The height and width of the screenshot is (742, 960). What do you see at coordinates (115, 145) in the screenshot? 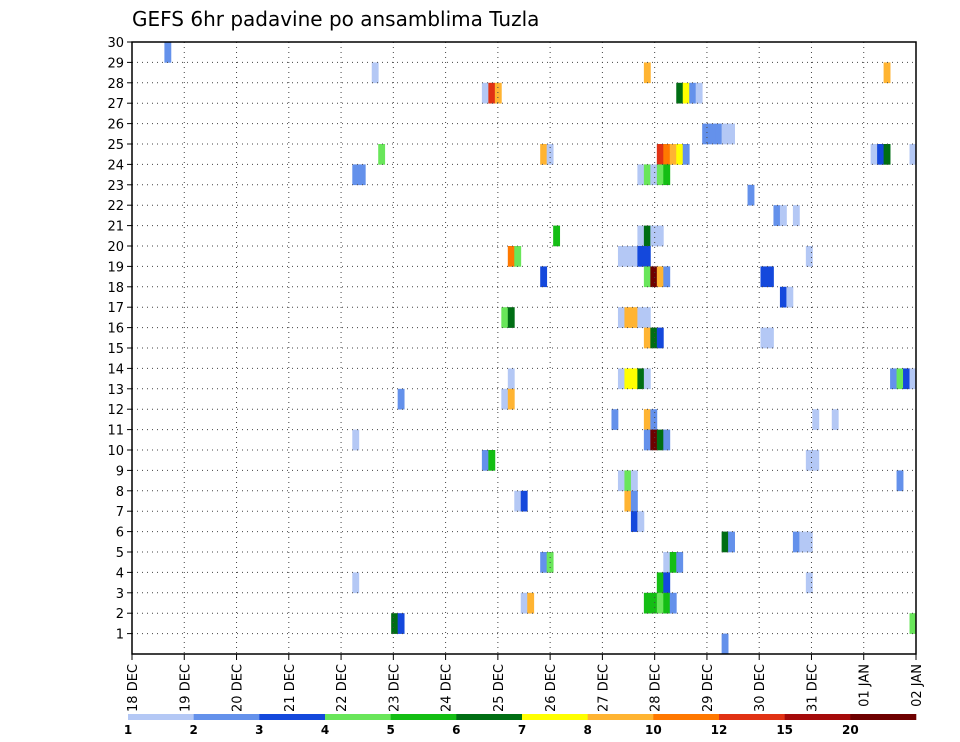
I see `y-tick-label: 25` at bounding box center [115, 145].